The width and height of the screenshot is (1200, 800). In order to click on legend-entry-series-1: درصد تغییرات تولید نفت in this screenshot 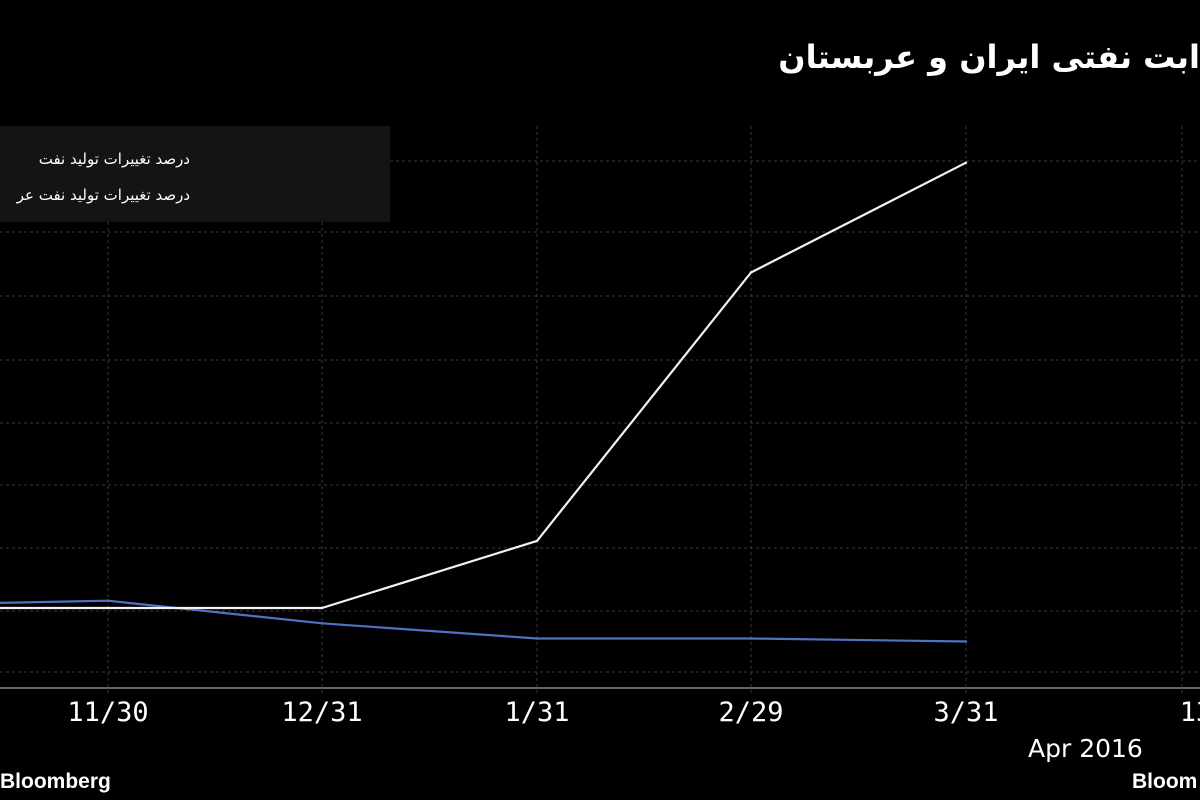, I will do `click(114, 159)`.